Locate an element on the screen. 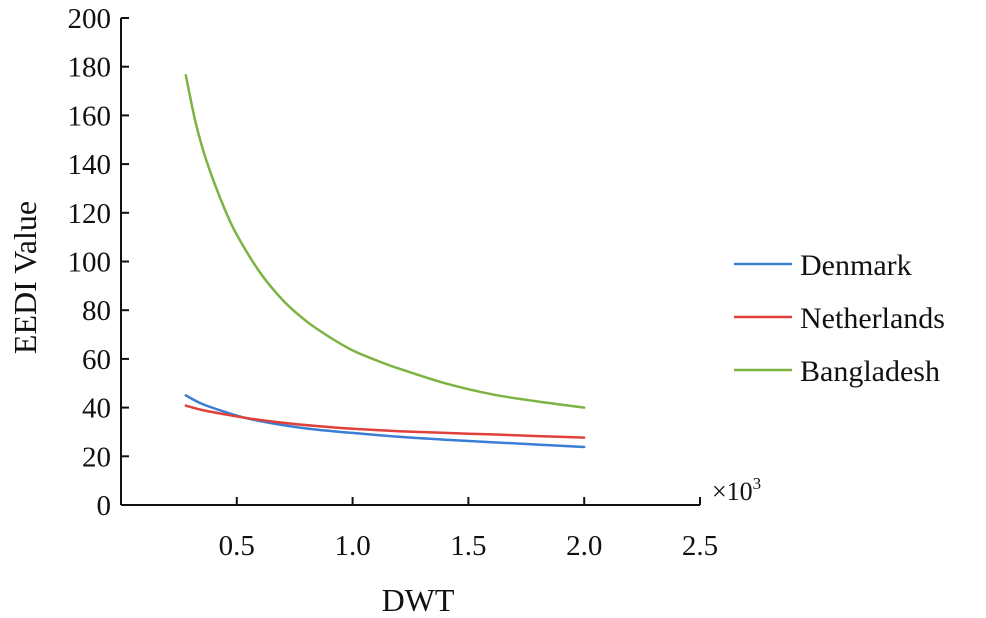 This screenshot has width=986, height=618. legend-label-bangladesh: Bangladesh is located at coordinates (870, 371).